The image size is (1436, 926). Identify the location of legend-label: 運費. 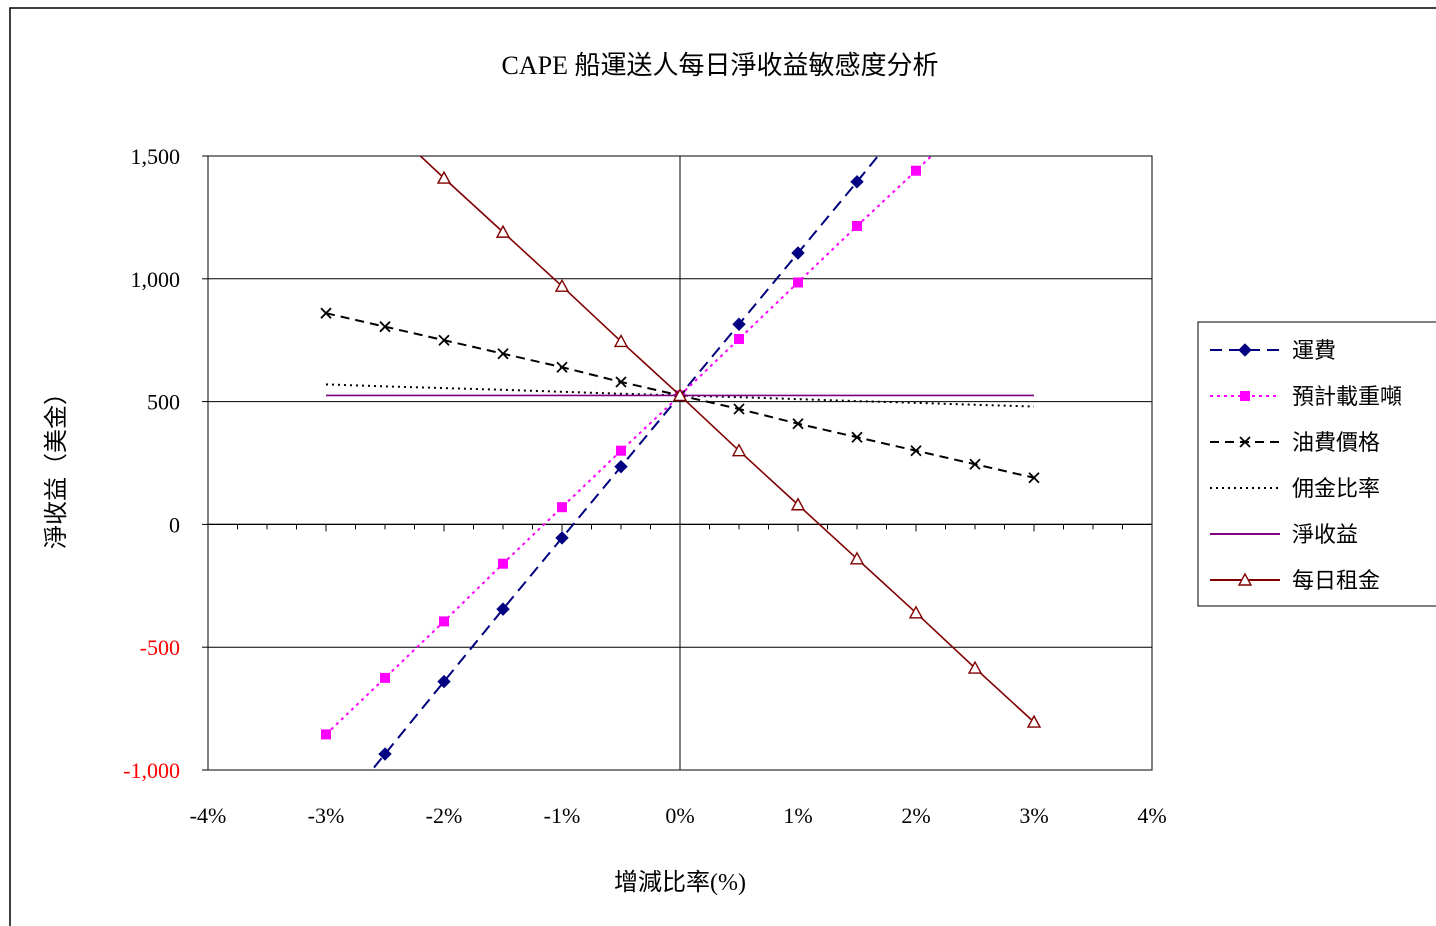
(1314, 350).